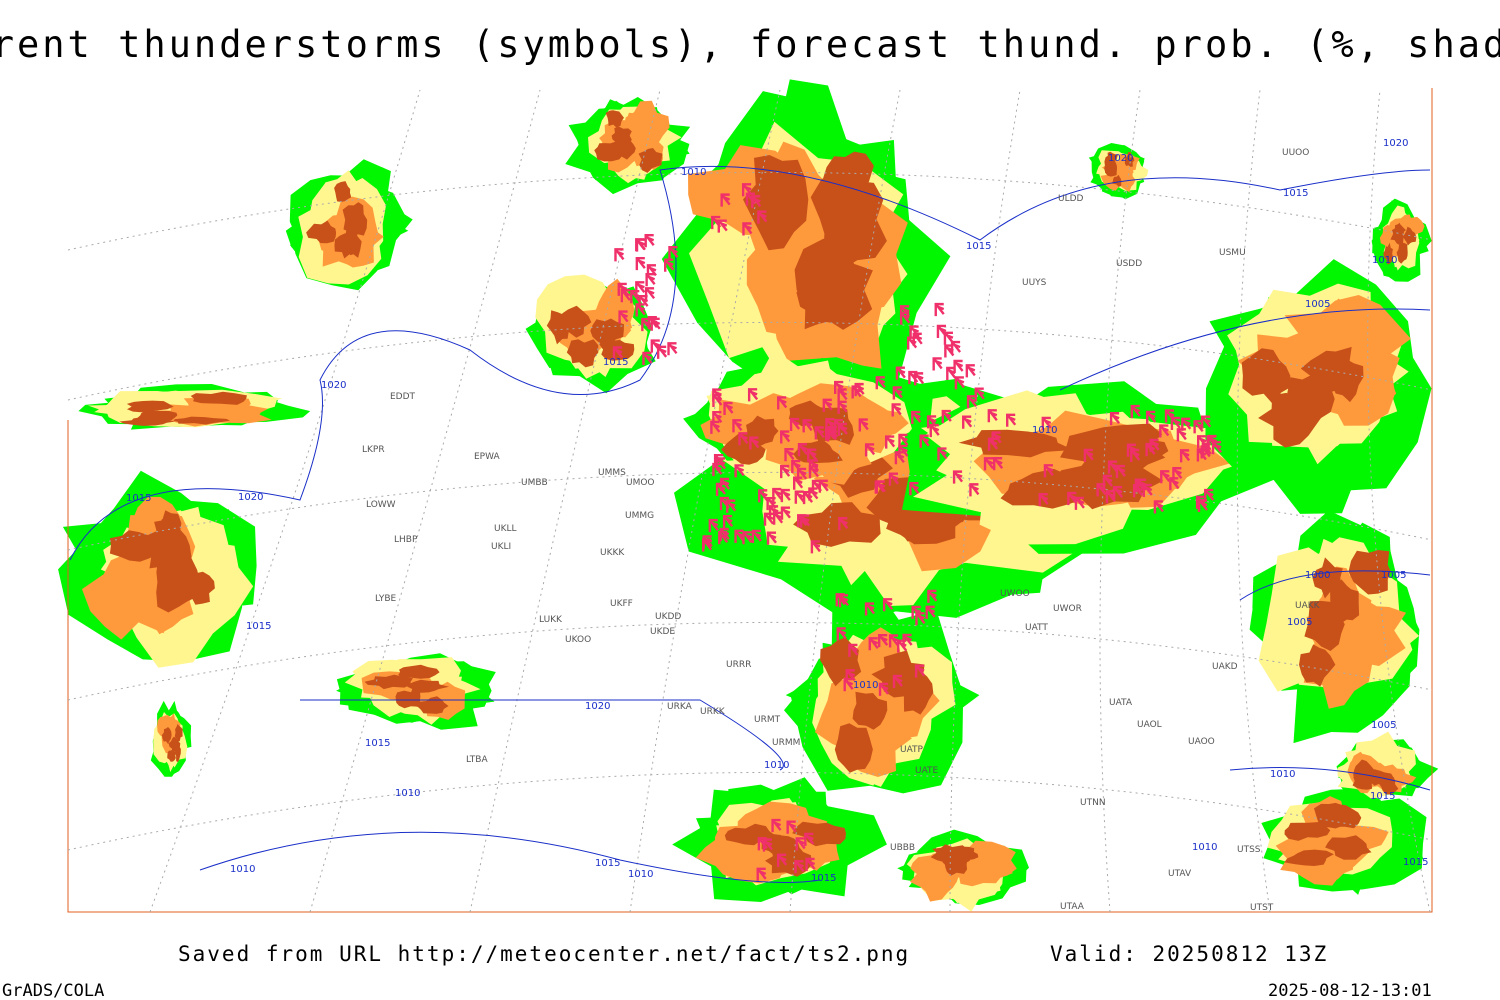 Image resolution: width=1500 pixels, height=1000 pixels. What do you see at coordinates (1189, 954) in the screenshot?
I see `valid: Valid: 20250812 13Z` at bounding box center [1189, 954].